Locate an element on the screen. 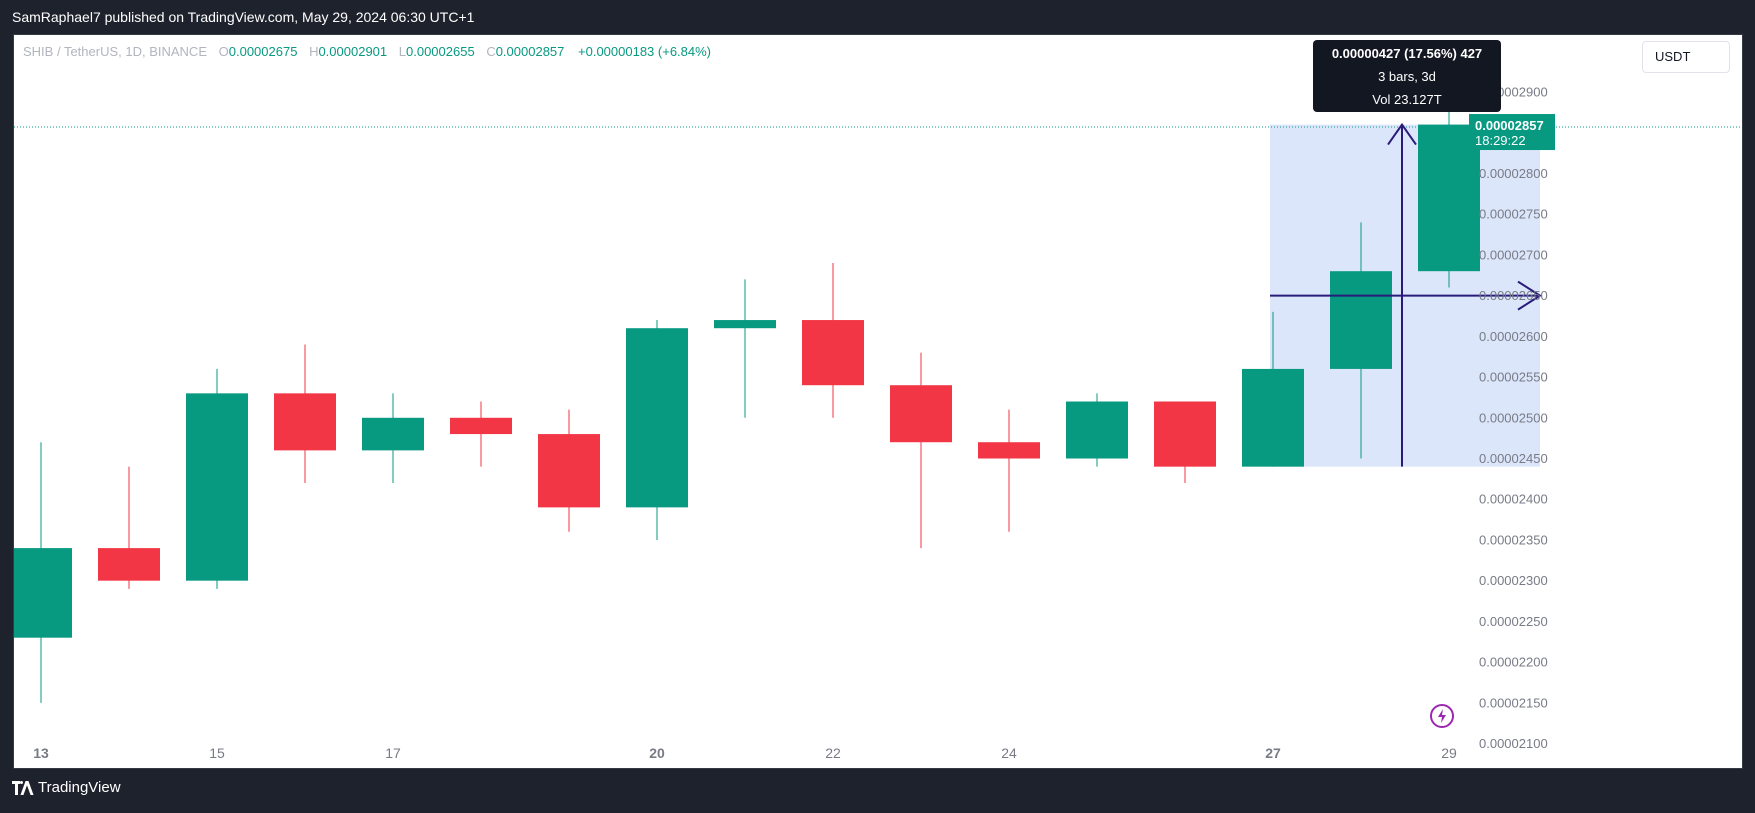 The width and height of the screenshot is (1755, 813). y-axis-tick-label: 0.00002550 is located at coordinates (1513, 377).